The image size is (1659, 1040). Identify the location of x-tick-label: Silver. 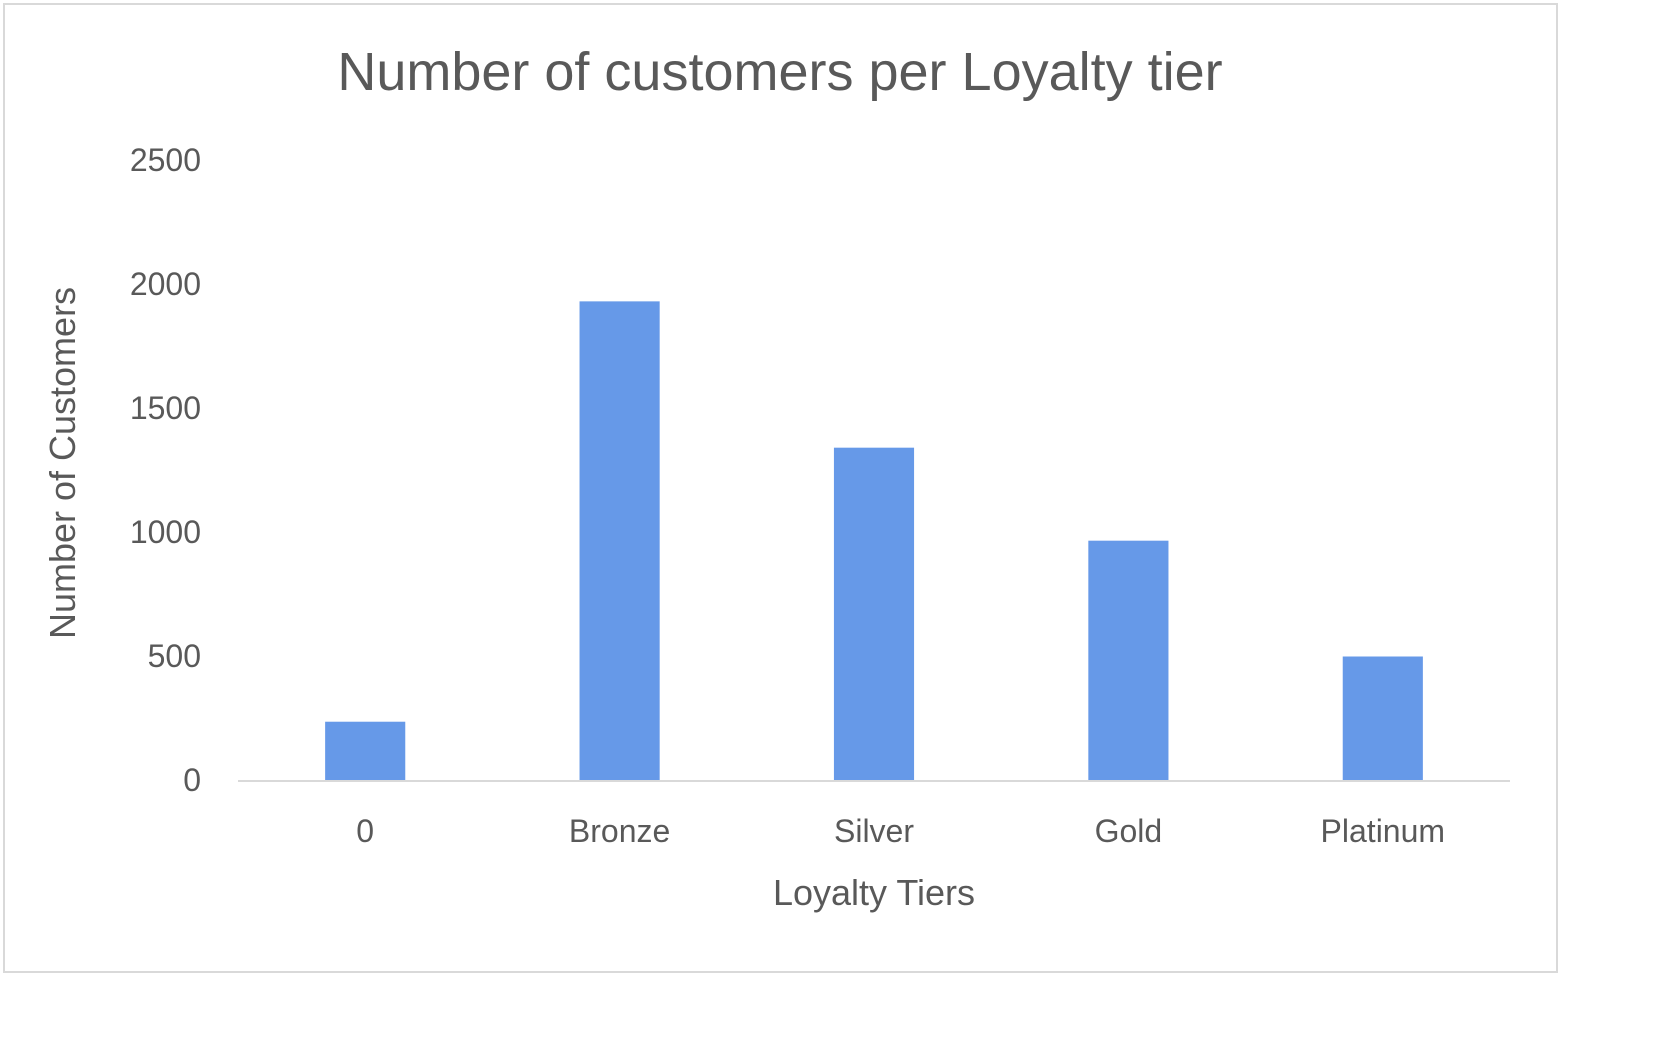
(874, 831).